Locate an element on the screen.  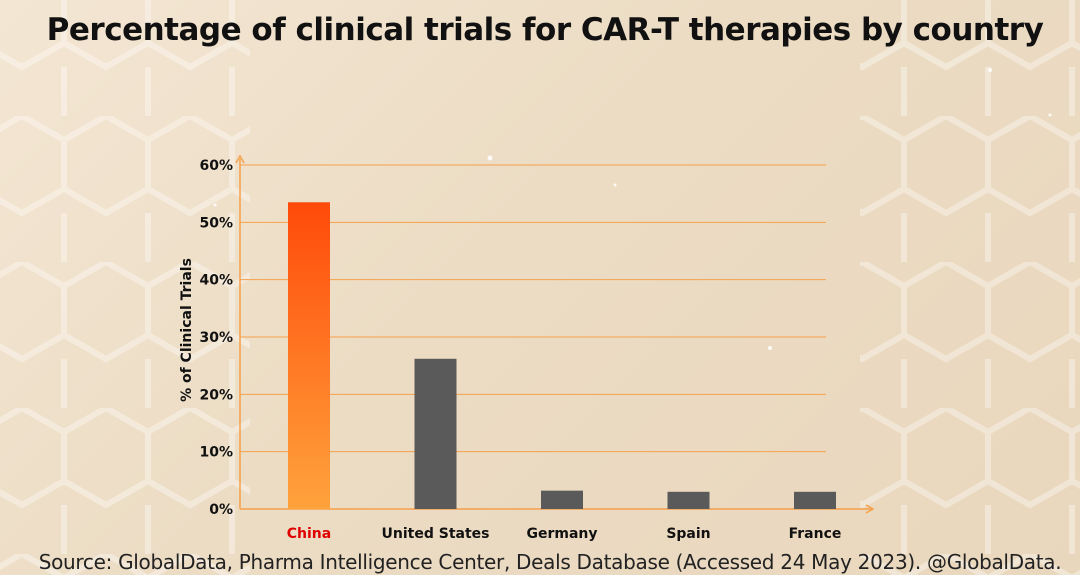
bar-france is located at coordinates (815, 500).